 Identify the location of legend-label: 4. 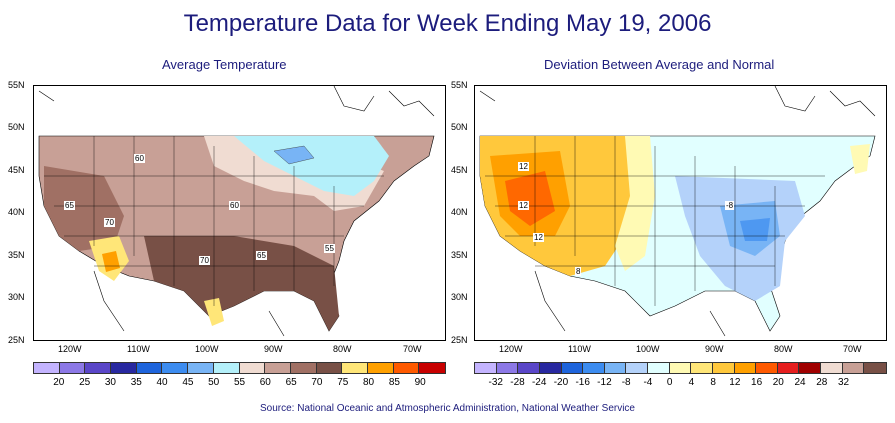
(691, 382).